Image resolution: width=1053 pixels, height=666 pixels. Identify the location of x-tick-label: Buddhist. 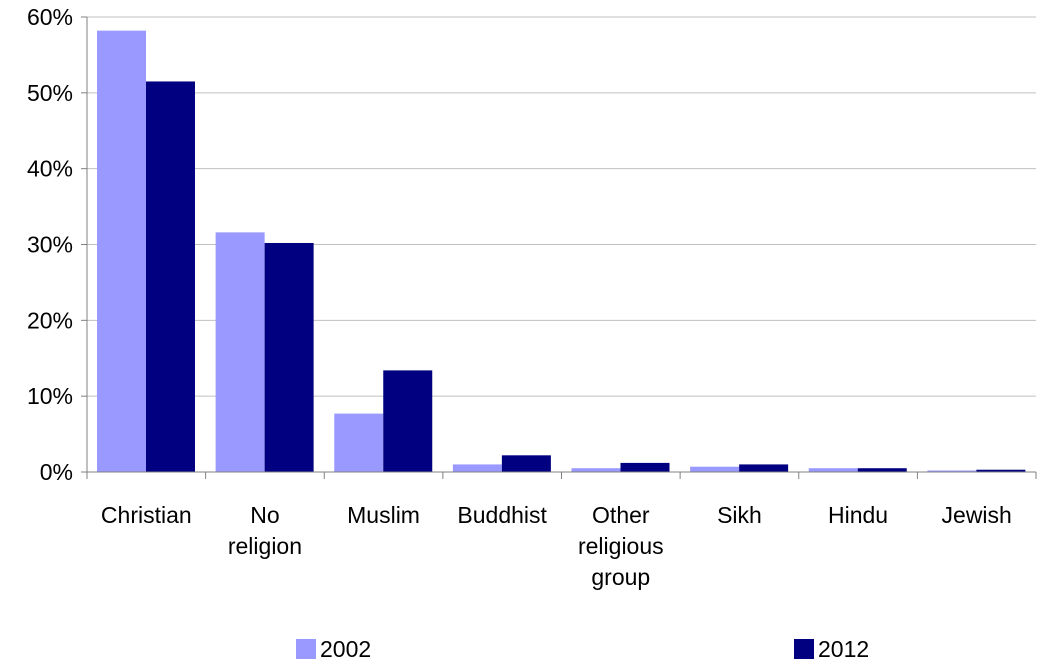
(502, 515).